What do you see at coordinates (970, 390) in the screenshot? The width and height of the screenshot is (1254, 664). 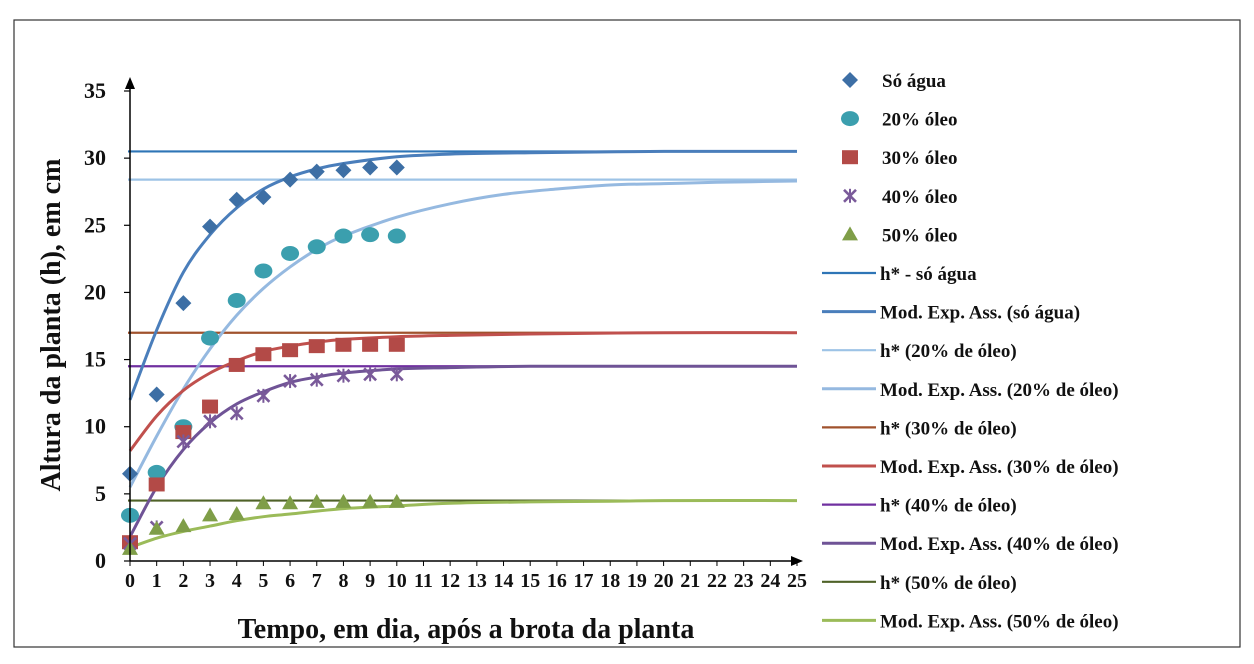 I see `legend-item-8: Mod. Exp. Ass. (20% de óleo)` at bounding box center [970, 390].